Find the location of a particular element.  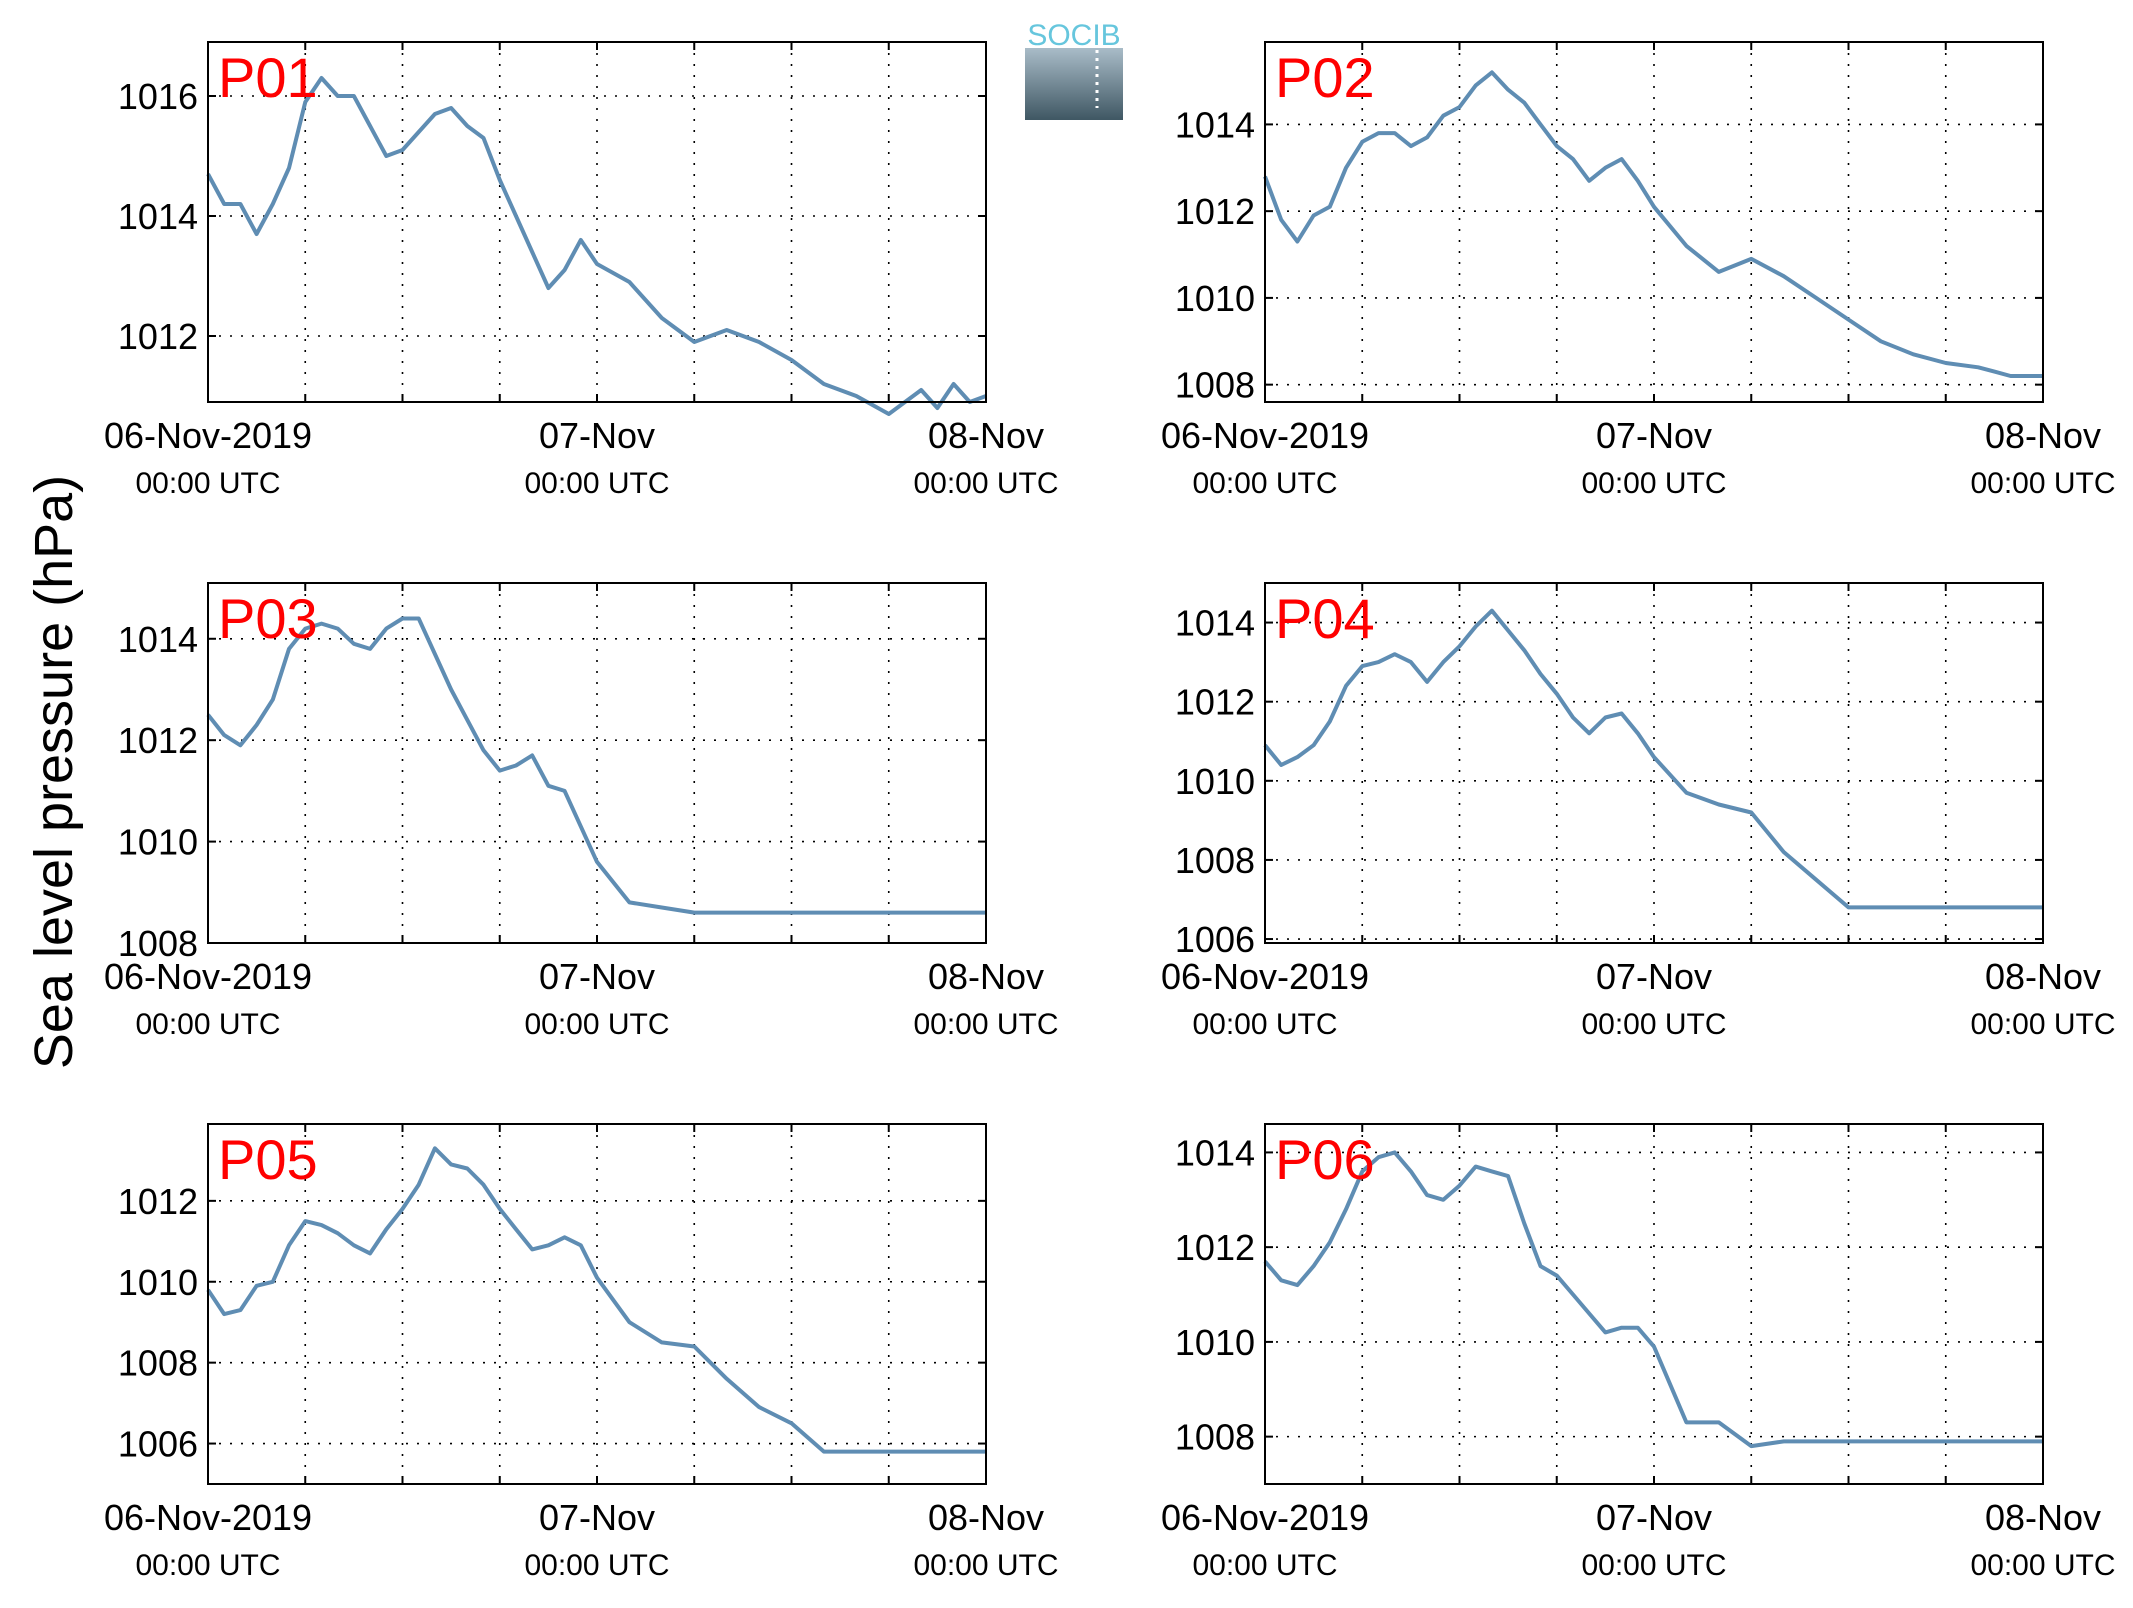

series-line-p03 is located at coordinates (596, 765).